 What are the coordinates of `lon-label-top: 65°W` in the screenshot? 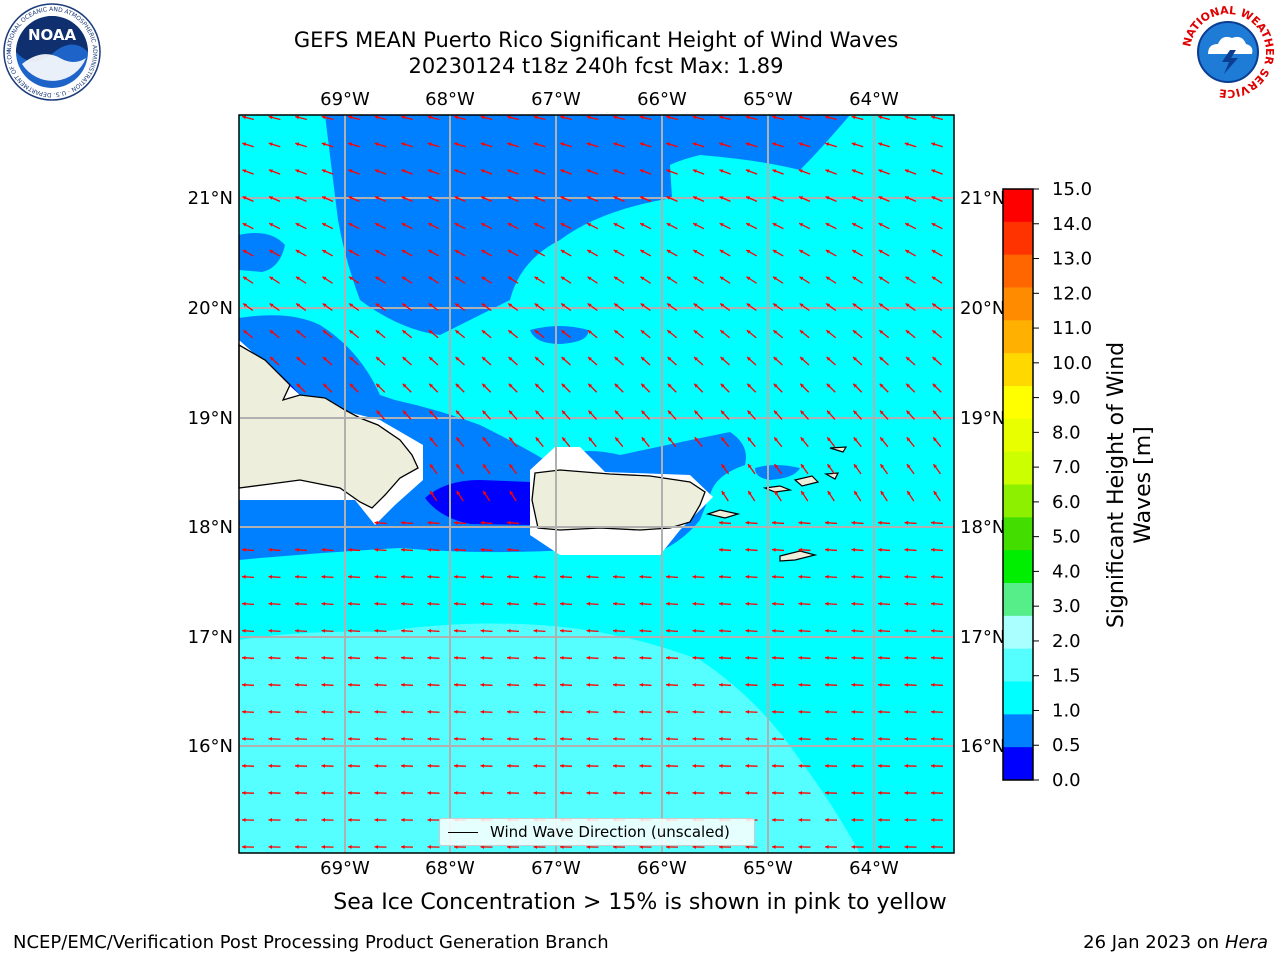 It's located at (768, 99).